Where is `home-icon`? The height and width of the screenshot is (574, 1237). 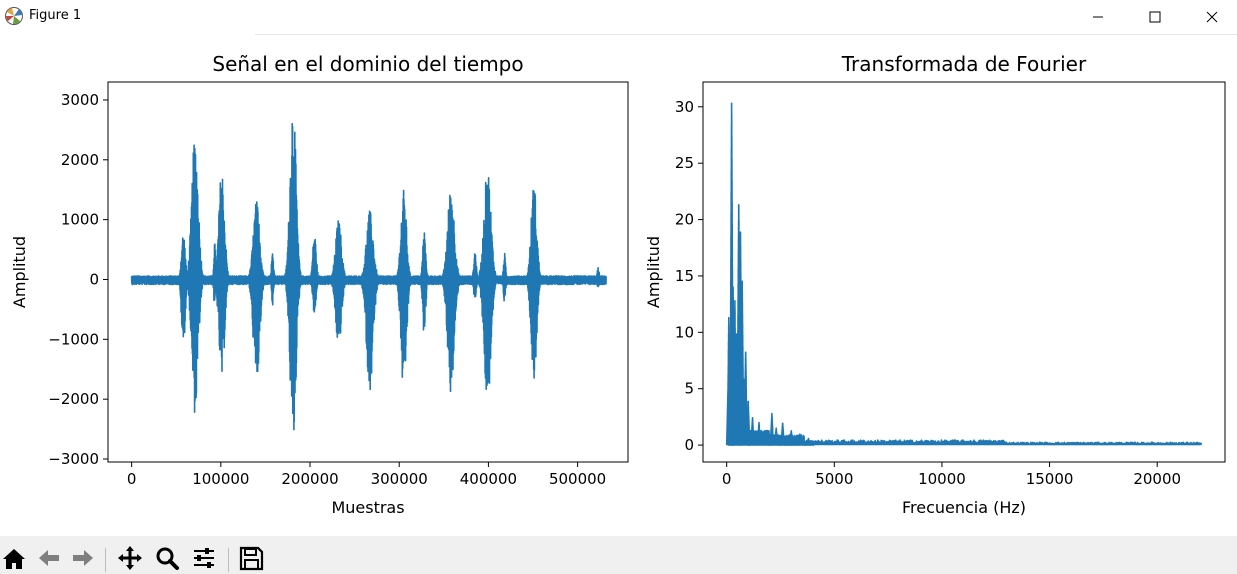
home-icon is located at coordinates (14, 559).